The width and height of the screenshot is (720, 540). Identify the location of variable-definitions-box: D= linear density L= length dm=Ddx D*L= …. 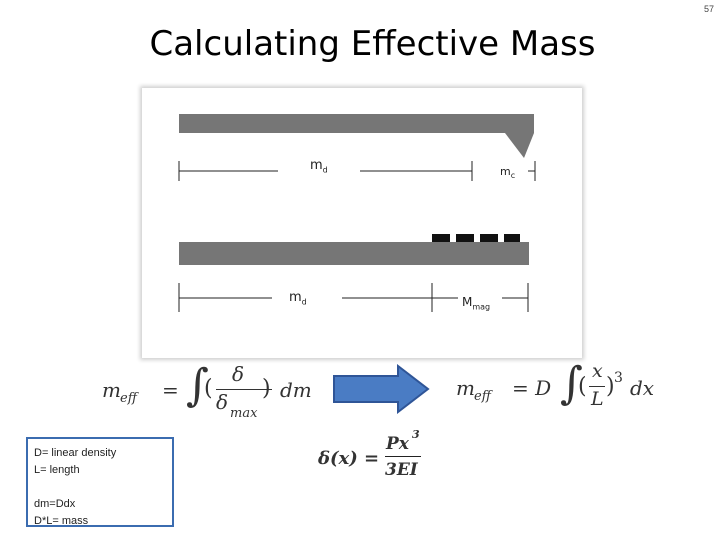
(100, 482).